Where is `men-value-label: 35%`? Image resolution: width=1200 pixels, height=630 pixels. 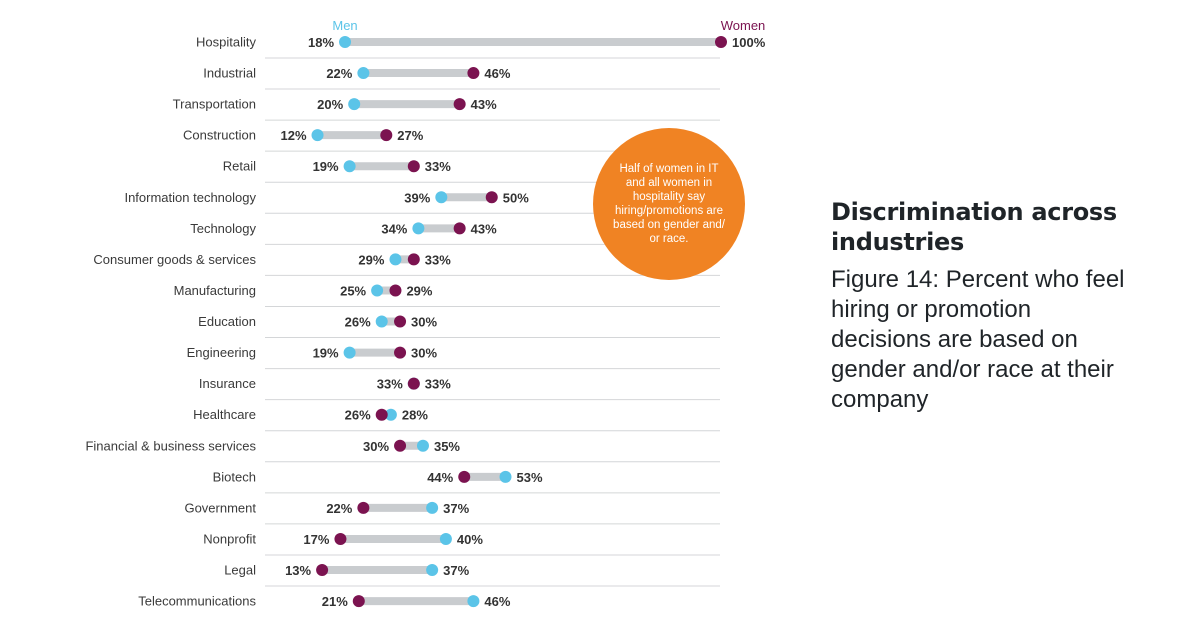 men-value-label: 35% is located at coordinates (447, 446).